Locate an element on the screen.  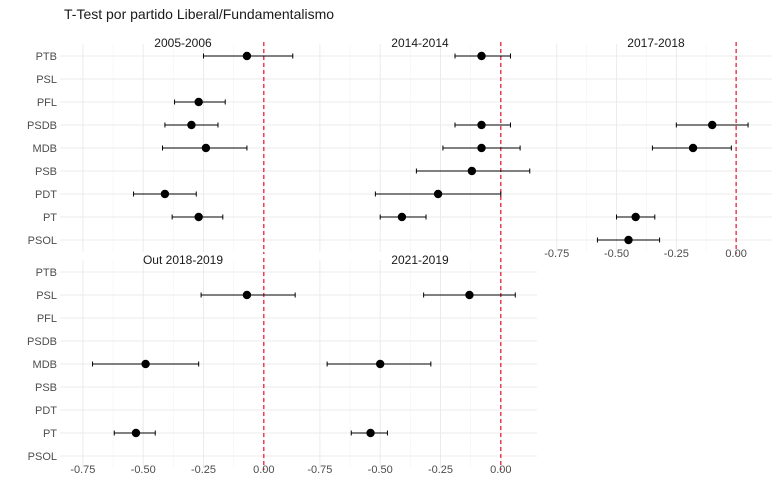
facet-label: Out 2018-2019 is located at coordinates (183, 260).